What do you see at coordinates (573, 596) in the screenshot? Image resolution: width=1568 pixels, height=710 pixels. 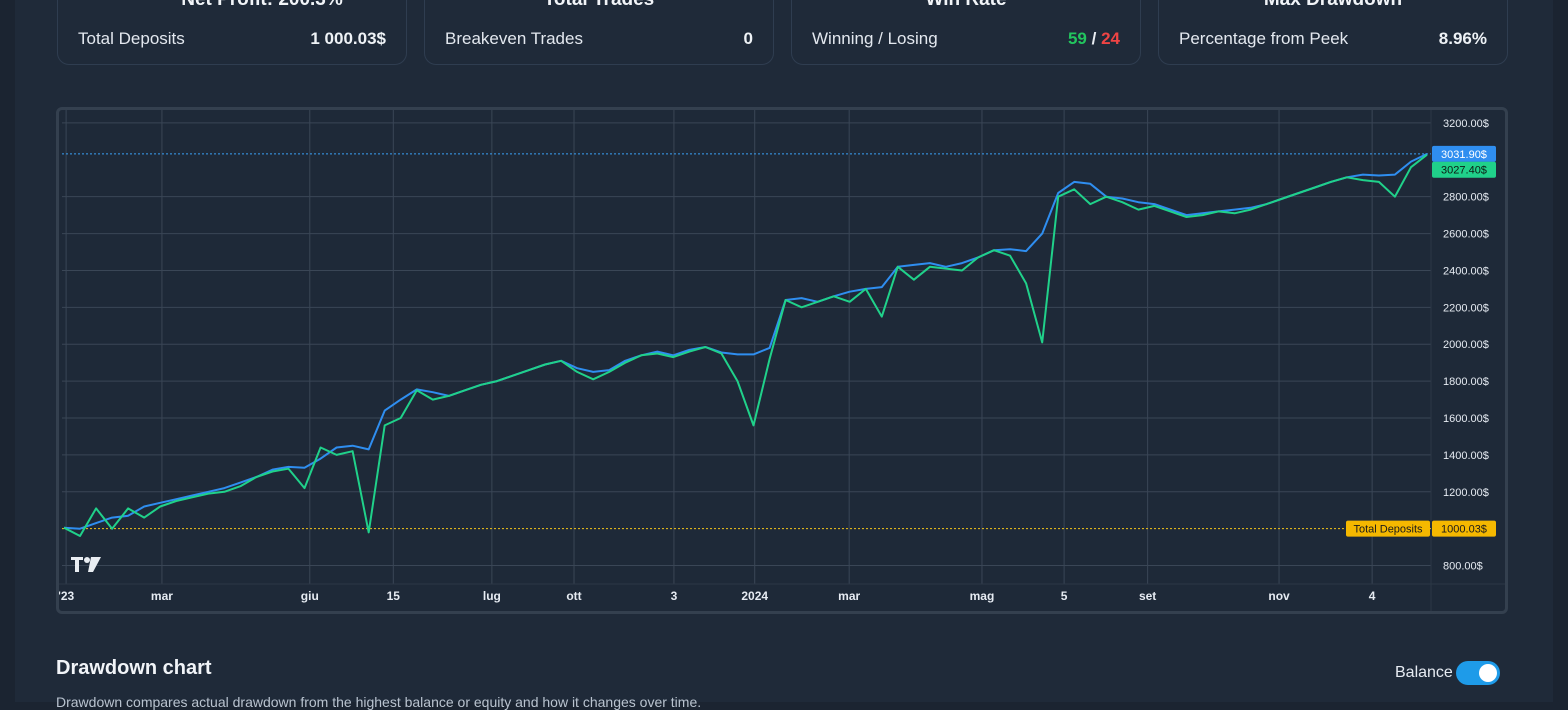 I see `x-tick-label: ott` at bounding box center [573, 596].